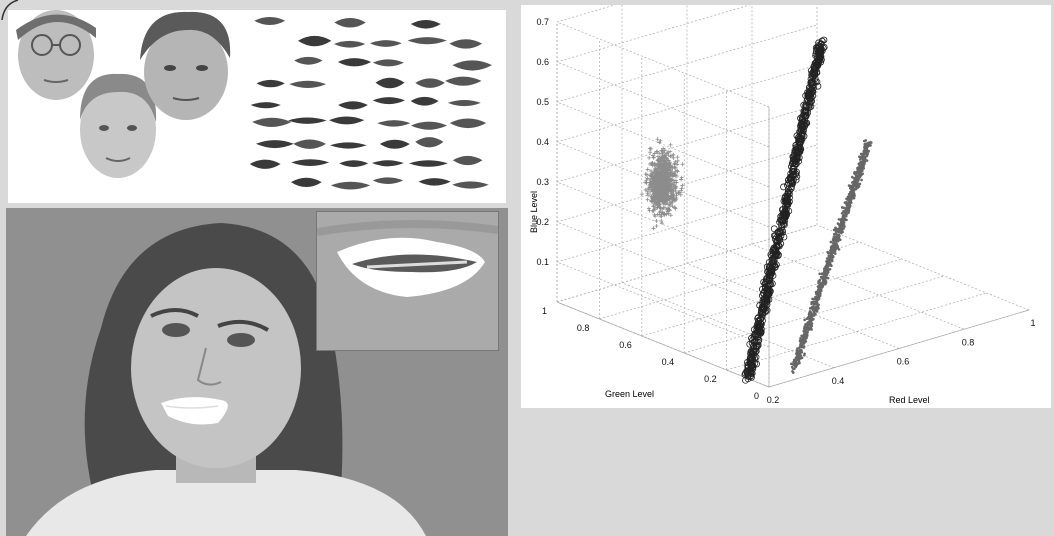  Describe the element at coordinates (583, 328) in the screenshot. I see `y-tick-label: 0.8` at that location.